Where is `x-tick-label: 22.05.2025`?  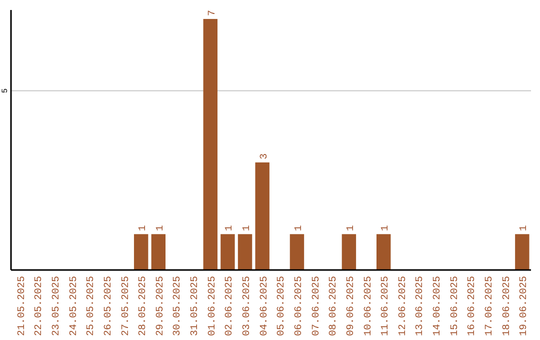
x-tick-label: 22.05.2025 is located at coordinates (40, 306).